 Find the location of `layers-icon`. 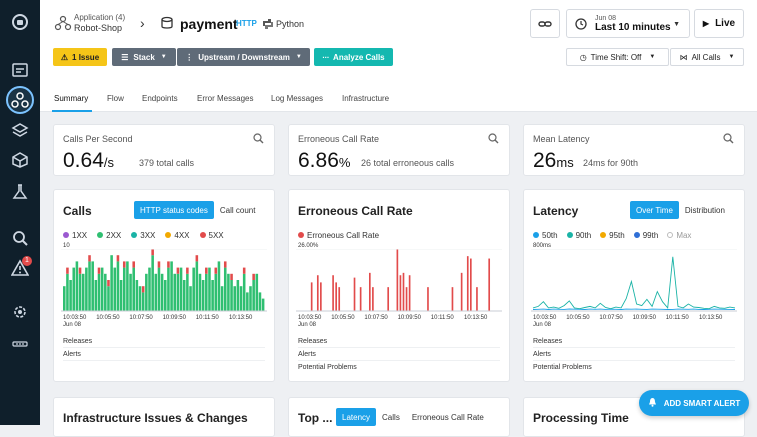

layers-icon is located at coordinates (20, 130).